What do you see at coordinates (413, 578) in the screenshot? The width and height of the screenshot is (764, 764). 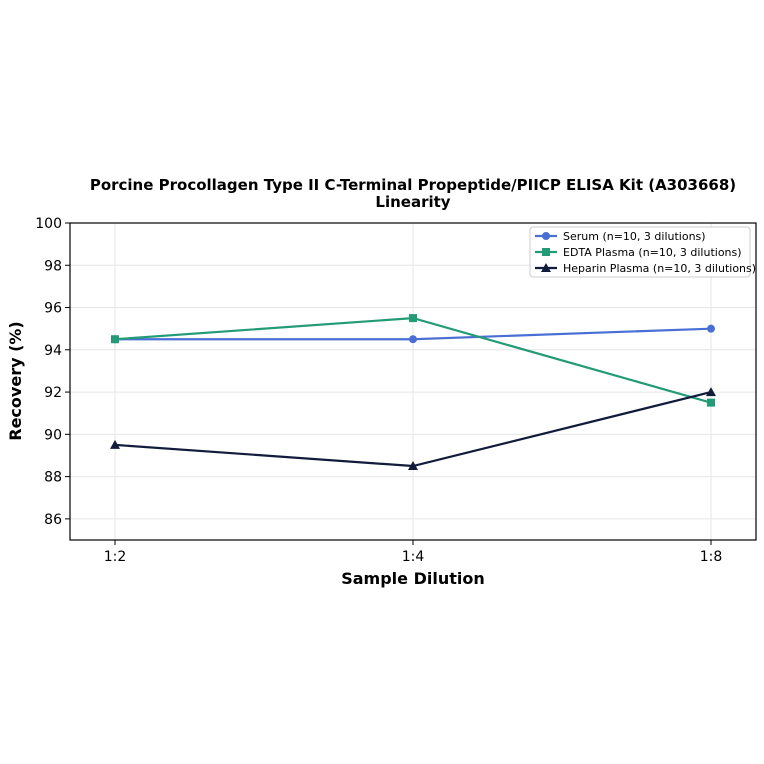 I see `x-axis-label: Sample Dilution` at bounding box center [413, 578].